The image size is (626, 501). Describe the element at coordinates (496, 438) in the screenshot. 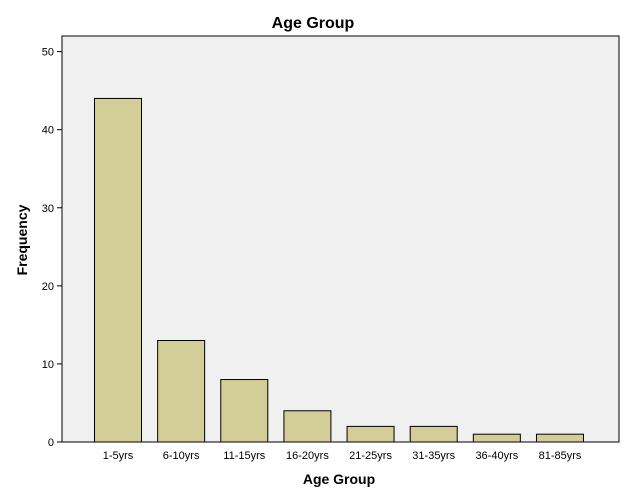

I see `bar-36-40yrs` at that location.